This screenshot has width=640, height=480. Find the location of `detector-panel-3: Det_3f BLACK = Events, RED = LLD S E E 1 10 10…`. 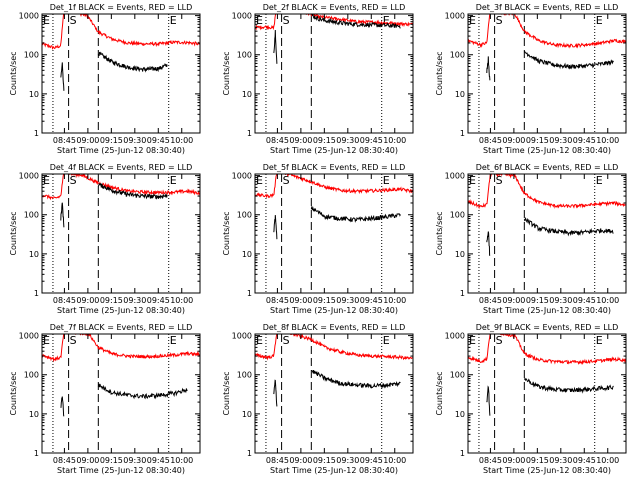

detector-panel-3: Det_3f BLACK = Events, RED = LLD S E E 1 10 10… is located at coordinates (531, 79).